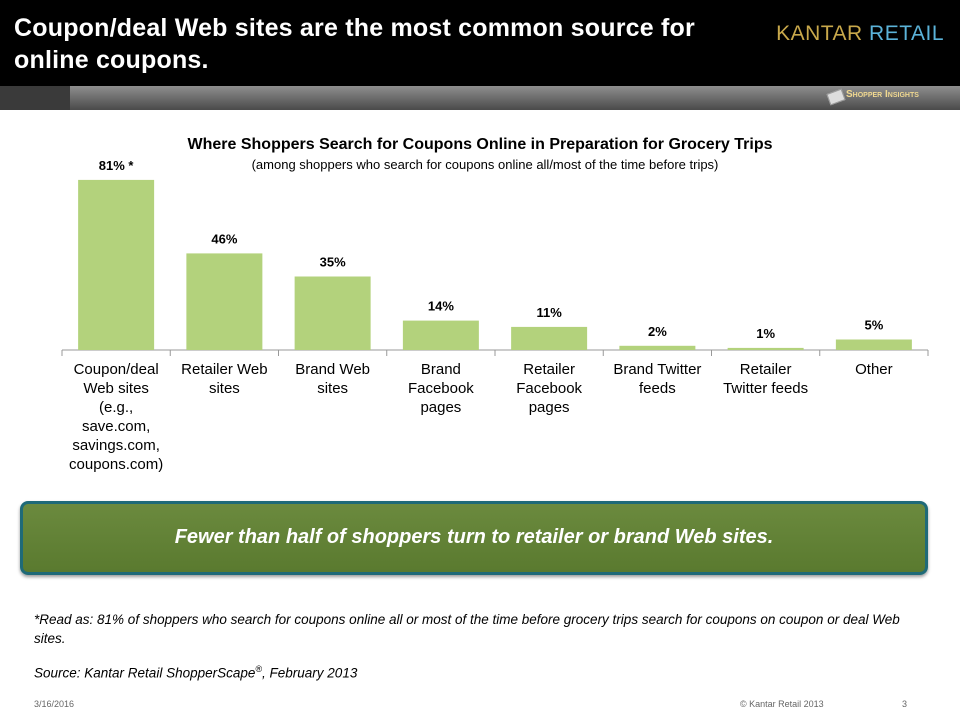 Image resolution: width=960 pixels, height=720 pixels. What do you see at coordinates (145, 673) in the screenshot?
I see `source-text: Source: Kantar Retail ShopperScape` at bounding box center [145, 673].